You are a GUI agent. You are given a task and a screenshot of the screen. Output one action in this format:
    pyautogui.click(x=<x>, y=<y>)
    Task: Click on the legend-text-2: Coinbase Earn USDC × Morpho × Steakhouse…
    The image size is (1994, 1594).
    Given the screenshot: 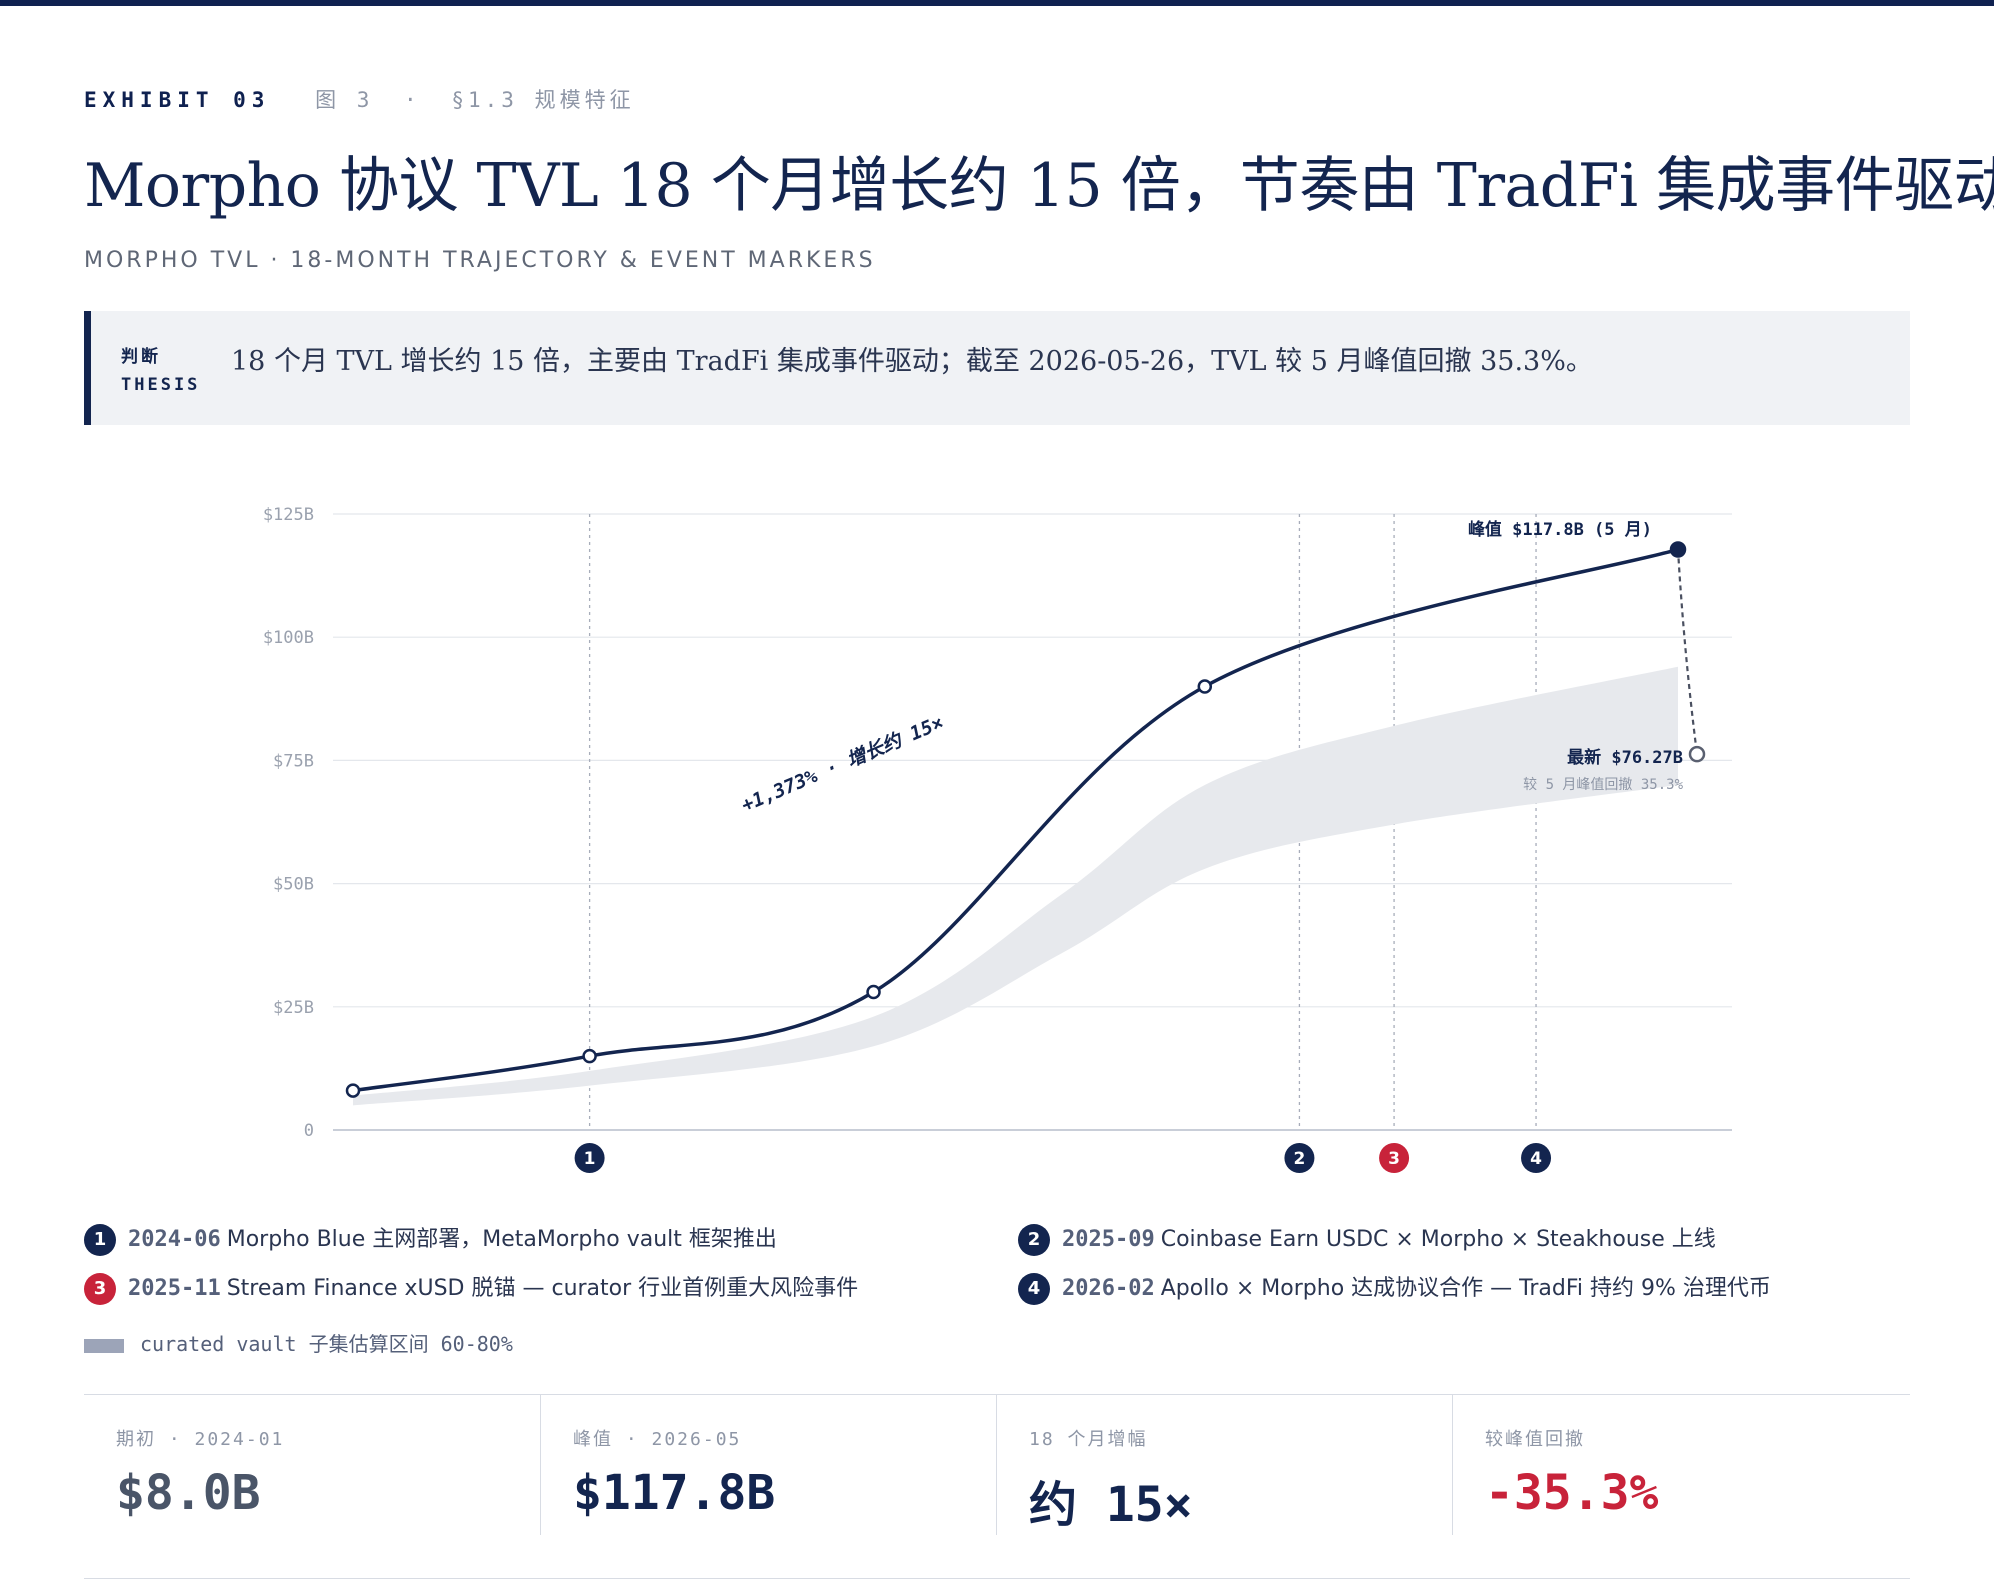 What is the action you would take?
    pyautogui.click(x=1438, y=1239)
    